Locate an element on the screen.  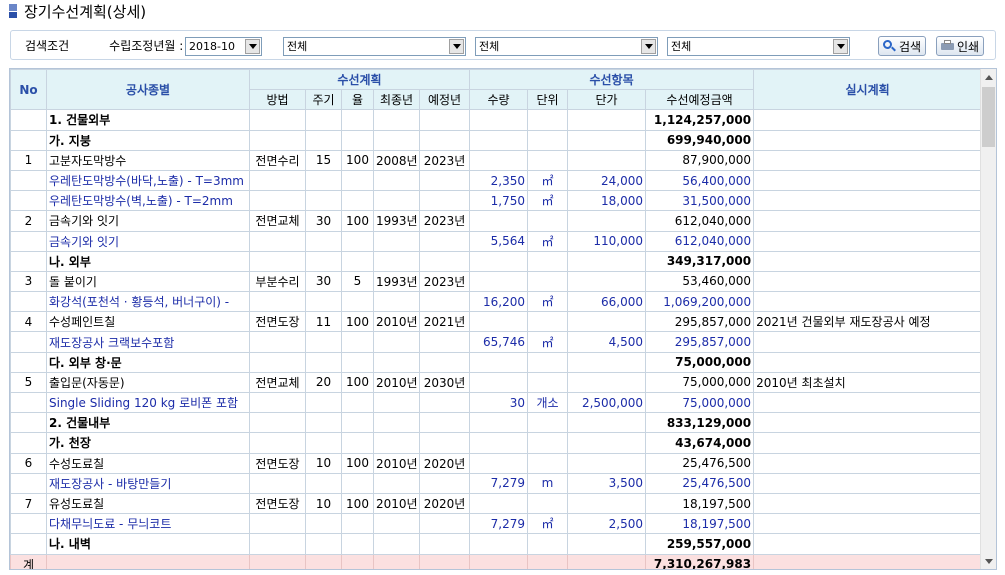
table-row: 7 유성도료칠 전면도장 10 100 2010년 2020년 18,197,500 is located at coordinates (496, 503).